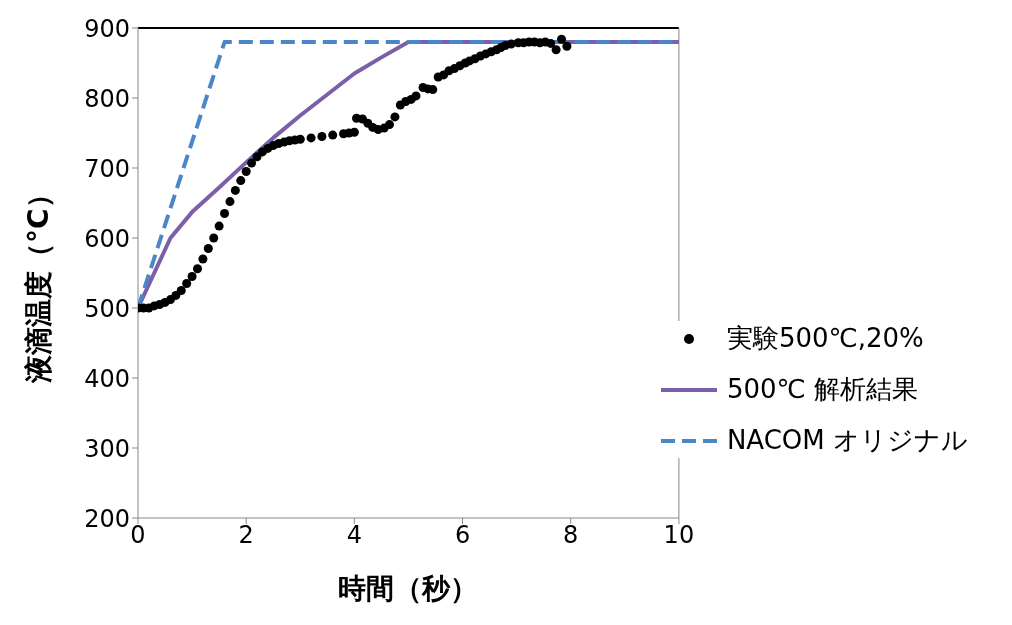  Describe the element at coordinates (408, 588) in the screenshot. I see `x-axis-title: 時間（秒）` at that location.